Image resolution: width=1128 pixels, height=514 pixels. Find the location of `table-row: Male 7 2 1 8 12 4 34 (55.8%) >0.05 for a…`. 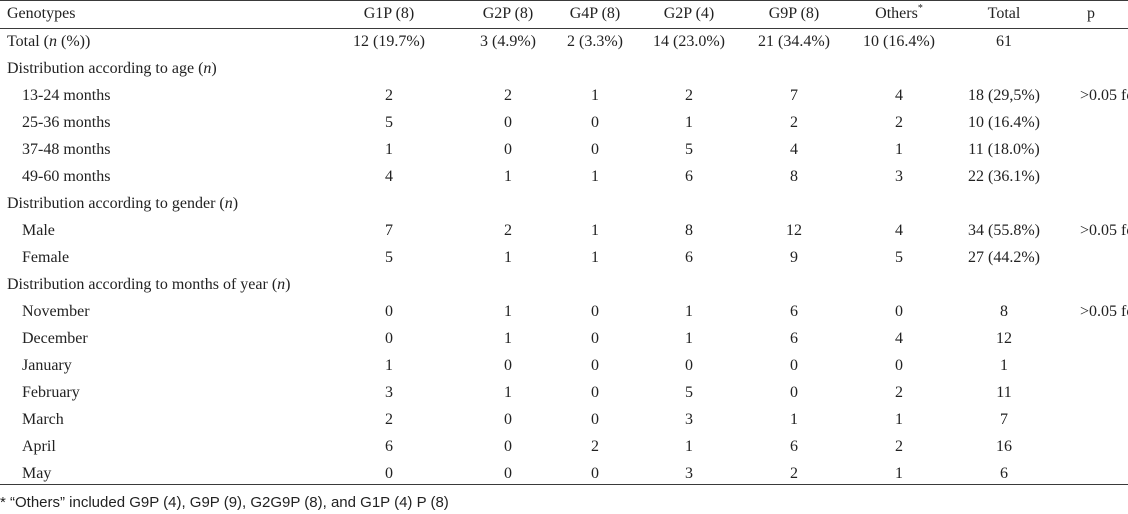

table-row: Male 7 2 1 8 12 4 34 (55.8%) >0.05 for a… is located at coordinates (564, 230).